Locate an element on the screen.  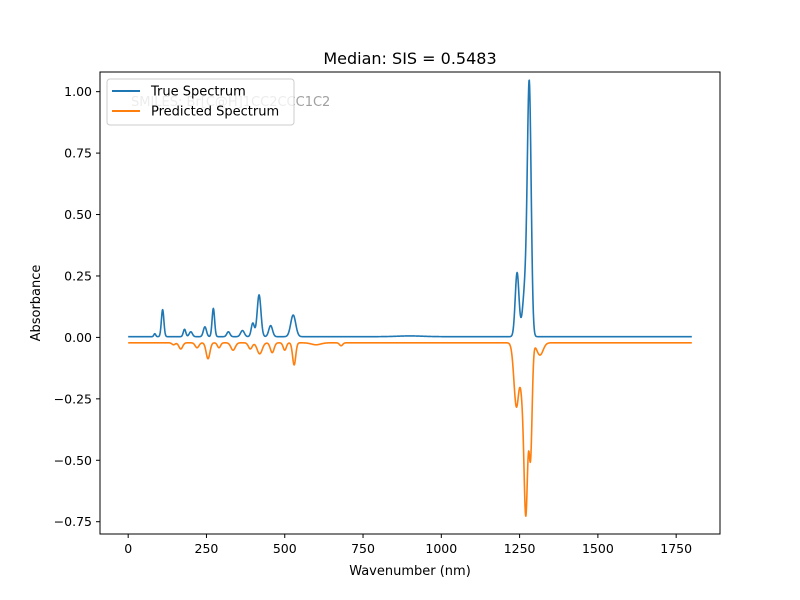
x-tick-label: 500 is located at coordinates (285, 548).